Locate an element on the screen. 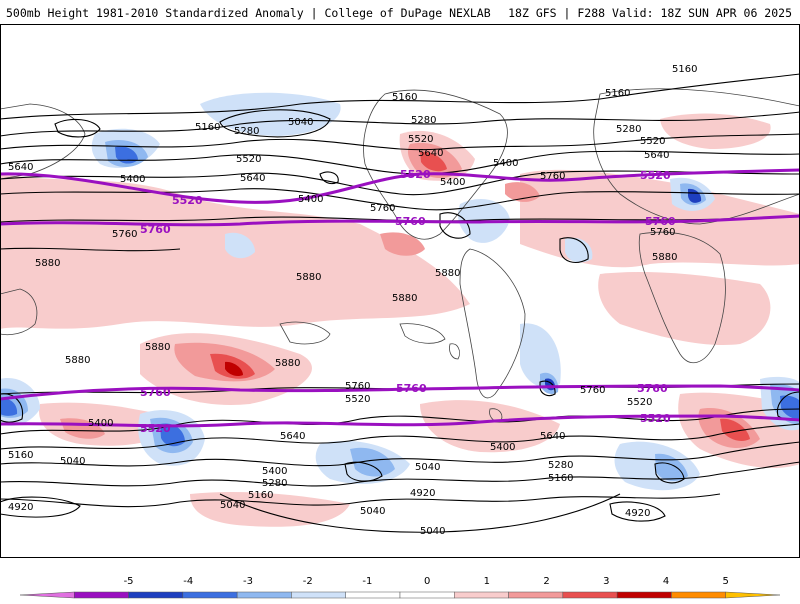 The width and height of the screenshot is (800, 604). colorbar-tick-label: 5 is located at coordinates (726, 581).